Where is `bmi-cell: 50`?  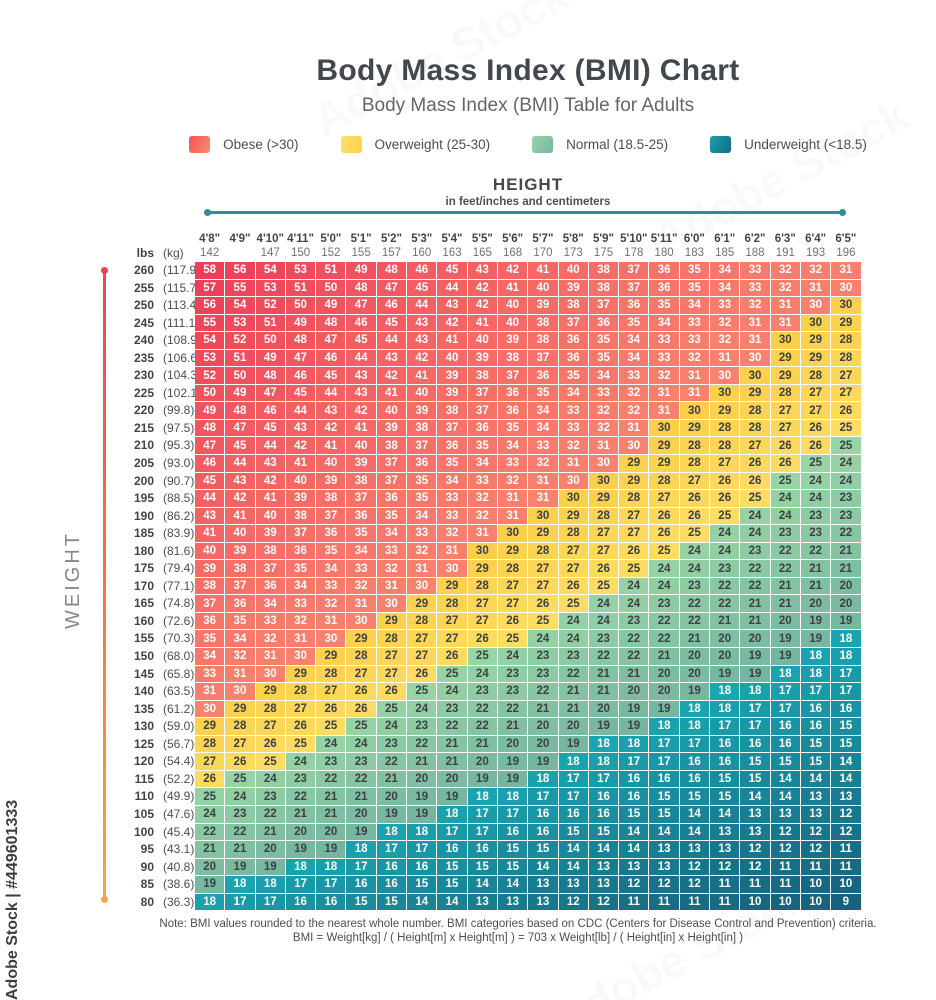
bmi-cell: 50 is located at coordinates (270, 340).